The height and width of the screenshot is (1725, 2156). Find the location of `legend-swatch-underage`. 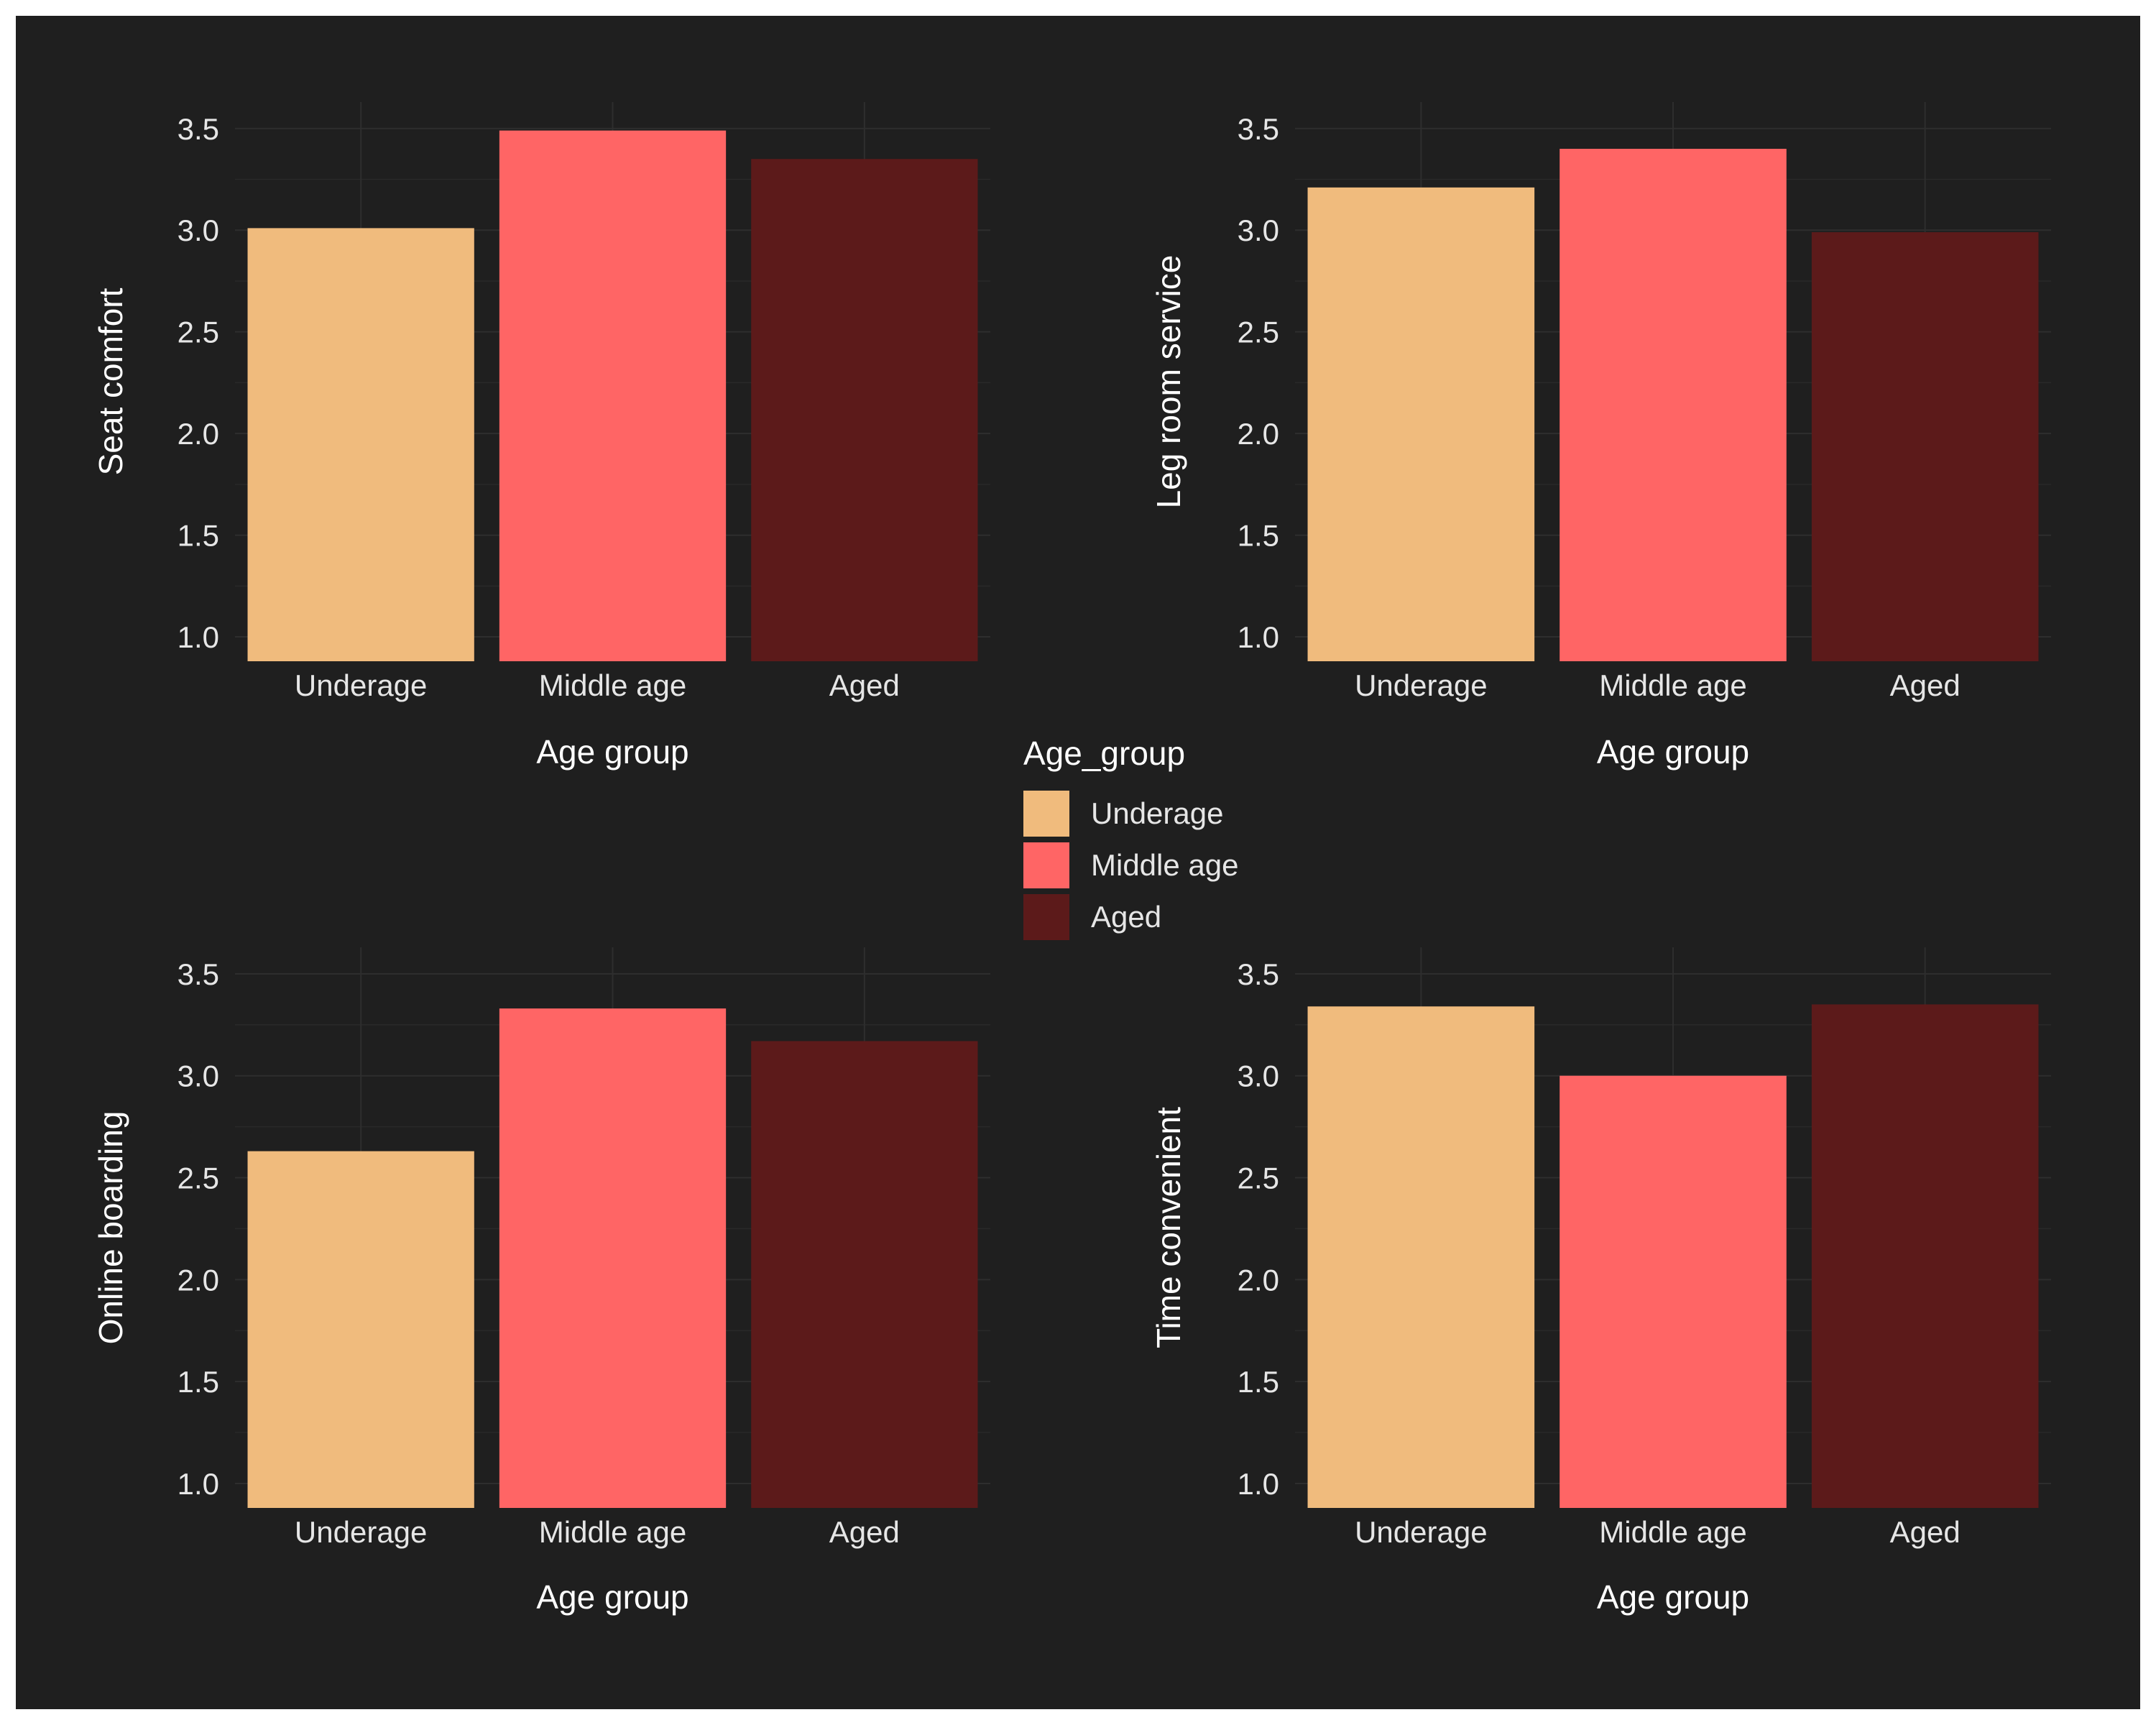

legend-swatch-underage is located at coordinates (1046, 814).